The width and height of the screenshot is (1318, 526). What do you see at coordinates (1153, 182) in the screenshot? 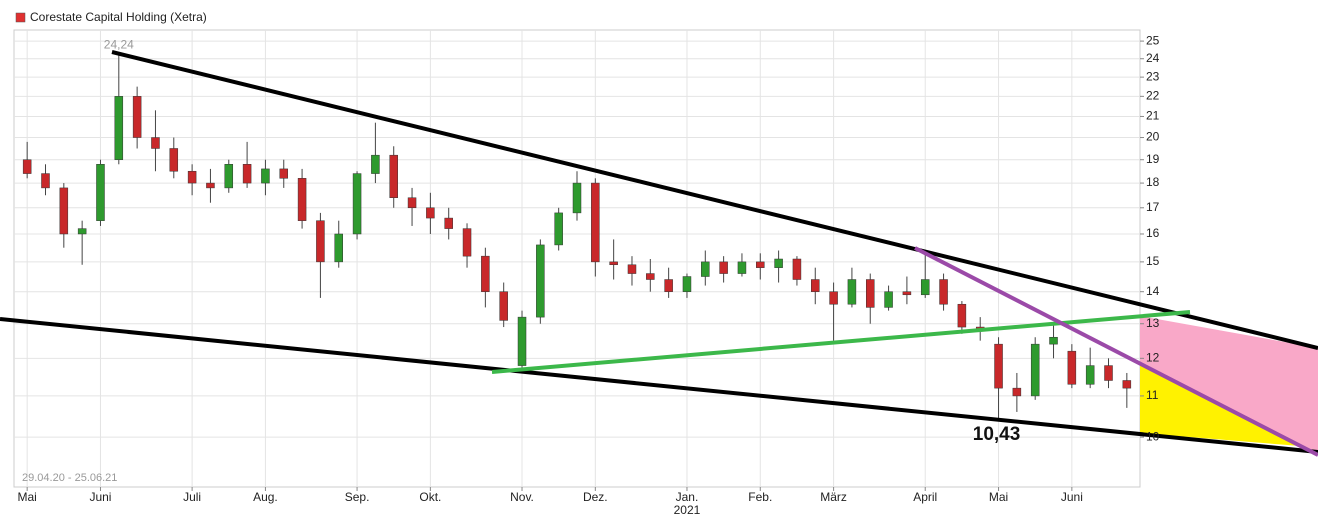
I see `y-tick-label: 18` at bounding box center [1153, 182].